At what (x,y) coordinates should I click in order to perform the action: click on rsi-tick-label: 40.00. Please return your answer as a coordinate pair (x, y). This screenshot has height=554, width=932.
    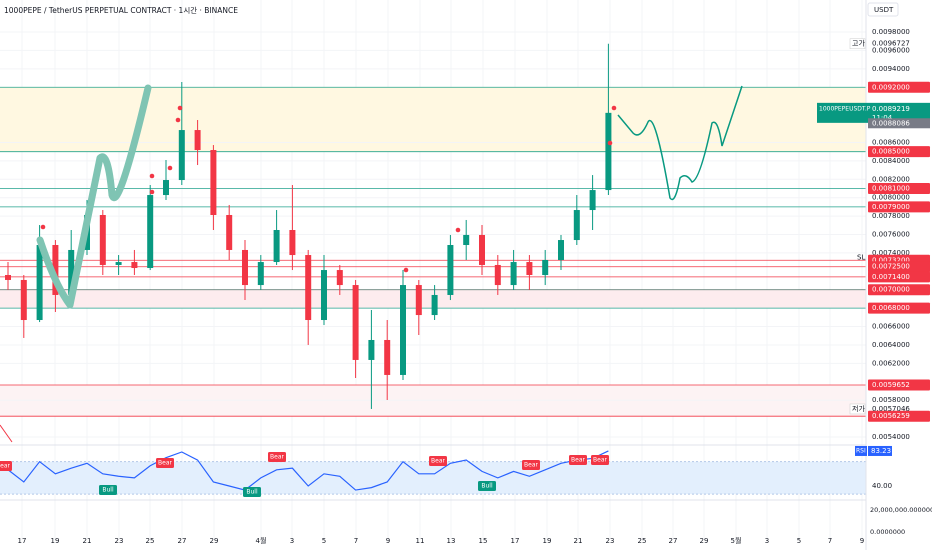
    Looking at the image, I should click on (882, 486).